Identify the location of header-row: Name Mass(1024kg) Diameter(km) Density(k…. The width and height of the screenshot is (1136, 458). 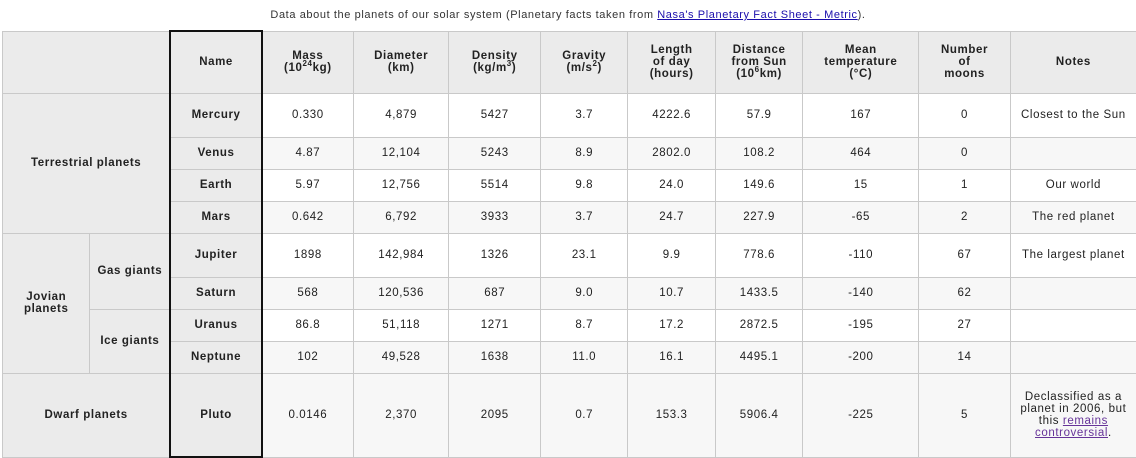
(569, 62).